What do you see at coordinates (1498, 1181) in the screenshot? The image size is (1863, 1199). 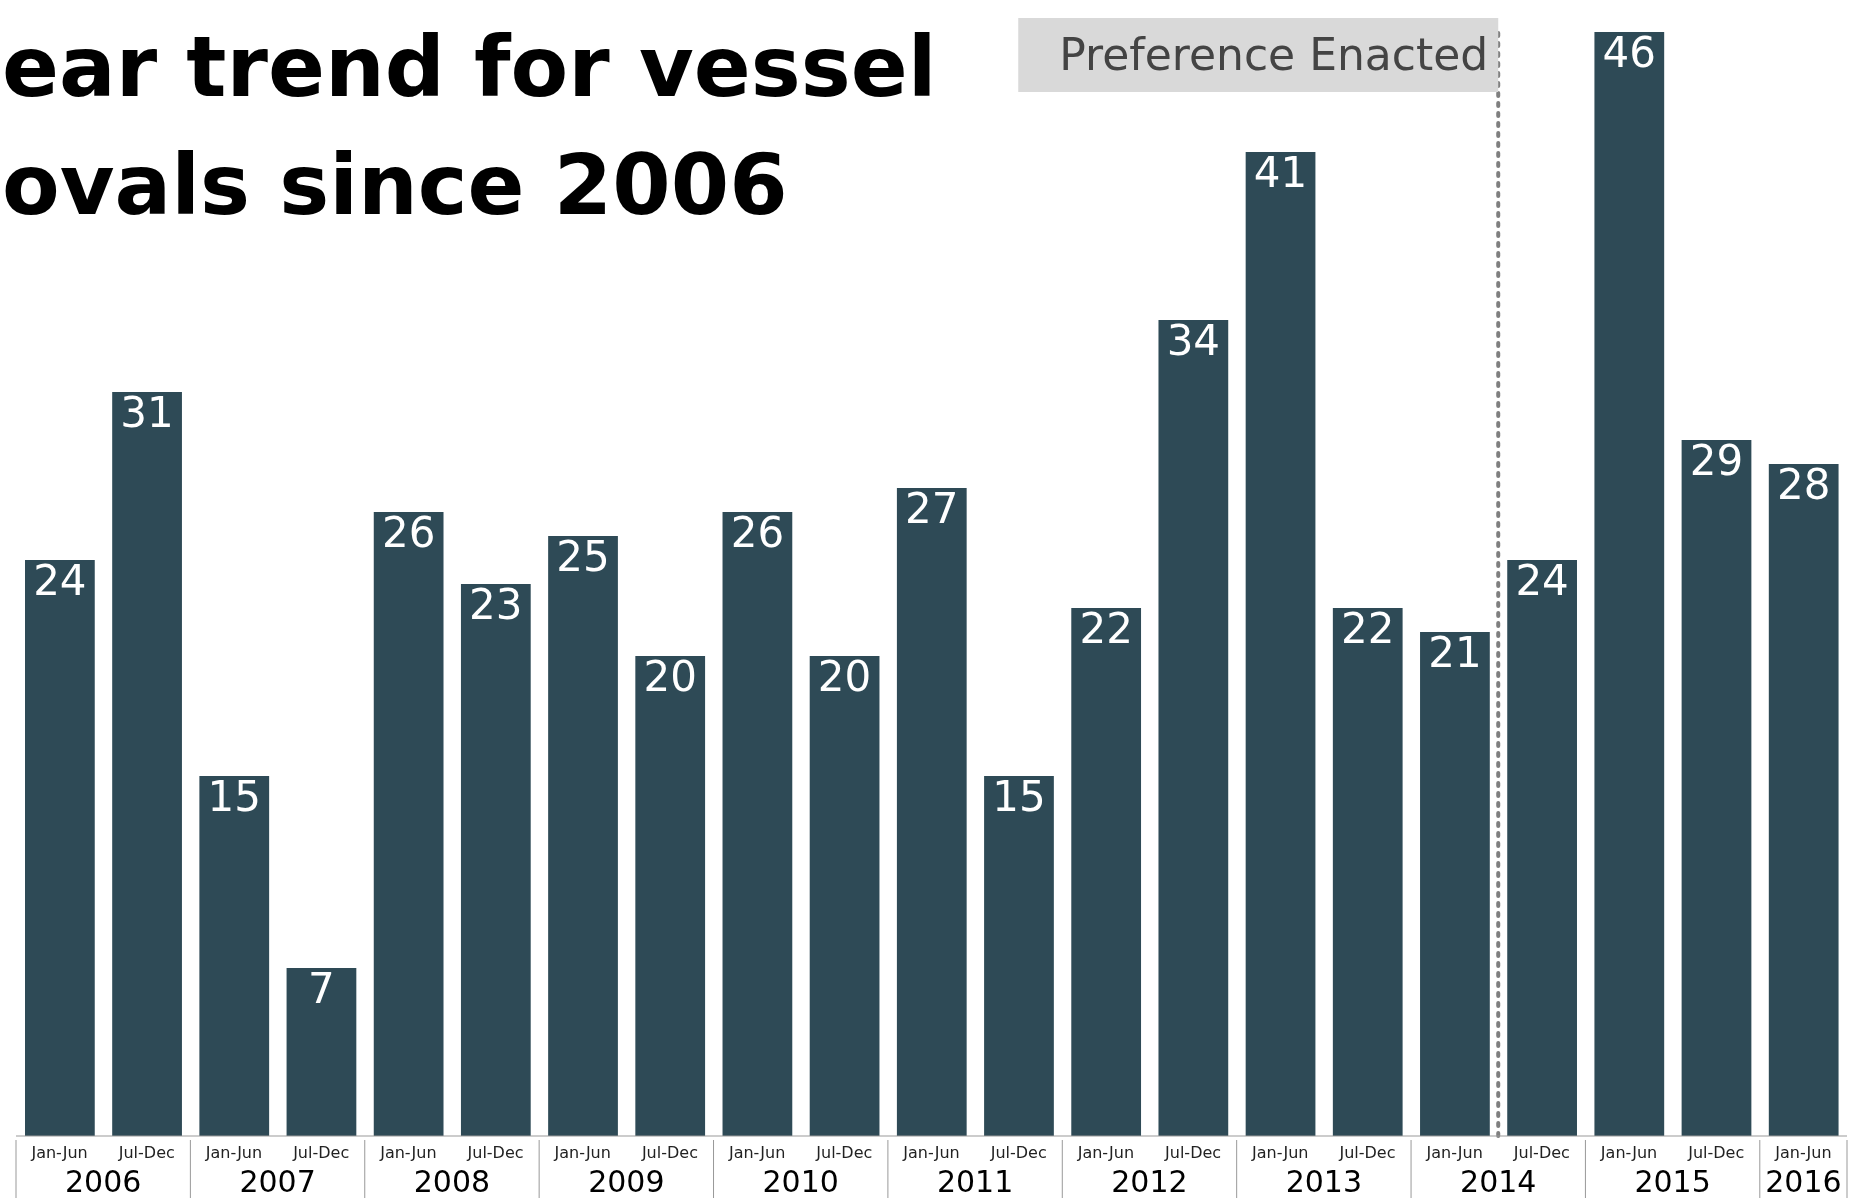 I see `text: 2014` at bounding box center [1498, 1181].